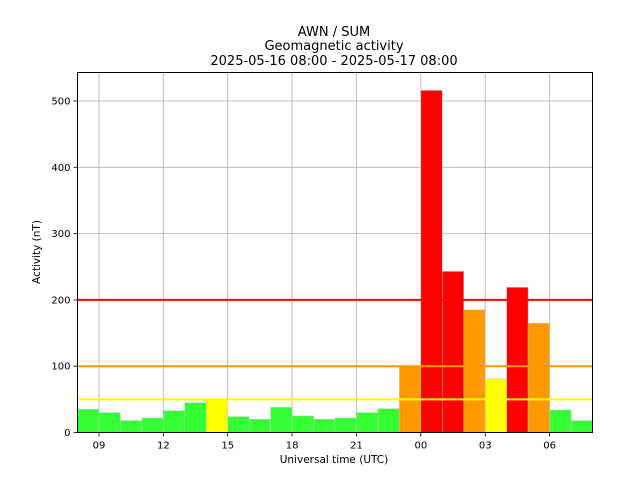 The width and height of the screenshot is (640, 480). Describe the element at coordinates (549, 446) in the screenshot. I see `x-tick-label: 06` at that location.